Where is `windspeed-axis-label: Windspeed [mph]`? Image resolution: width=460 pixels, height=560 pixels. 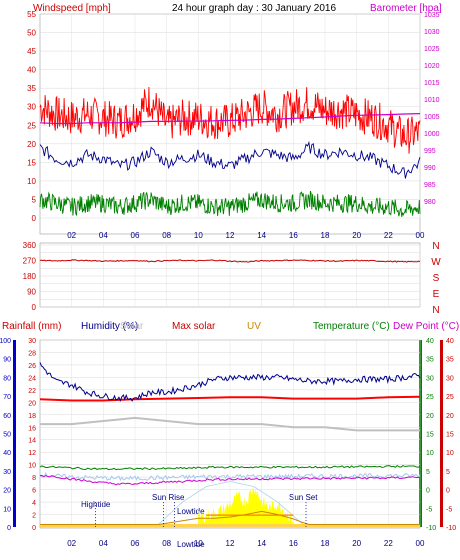 windspeed-axis-label: Windspeed [mph] is located at coordinates (72, 8).